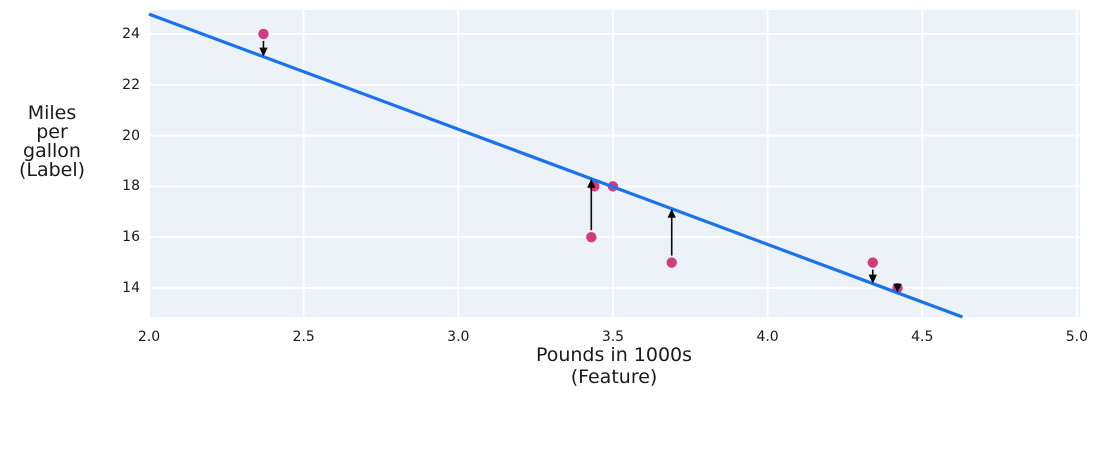  What do you see at coordinates (1077, 337) in the screenshot?
I see `x-tick-label: 5.0` at bounding box center [1077, 337].